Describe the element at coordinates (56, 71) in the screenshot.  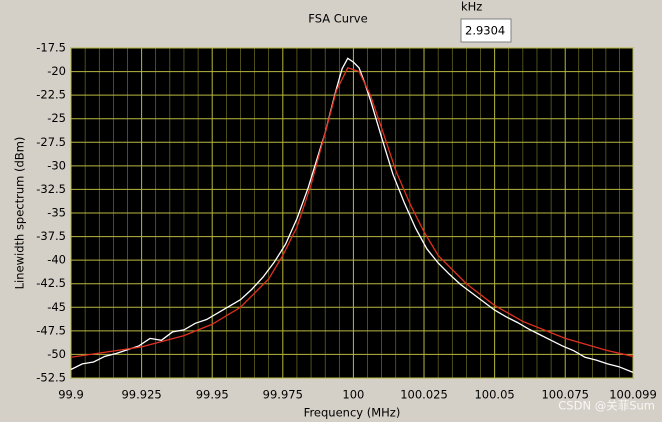
I see `y-tick-label: -20` at that location.